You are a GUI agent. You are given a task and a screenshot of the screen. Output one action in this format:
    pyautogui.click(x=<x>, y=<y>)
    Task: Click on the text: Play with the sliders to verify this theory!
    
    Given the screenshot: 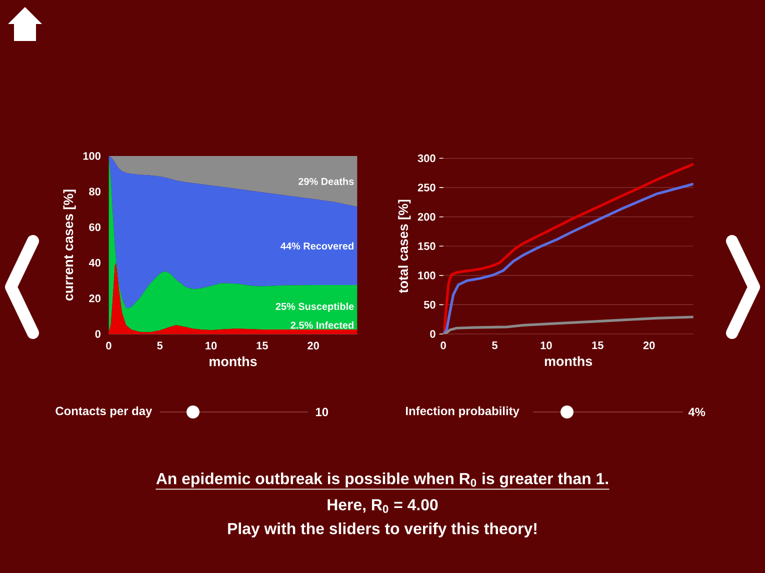 What is the action you would take?
    pyautogui.click(x=382, y=530)
    